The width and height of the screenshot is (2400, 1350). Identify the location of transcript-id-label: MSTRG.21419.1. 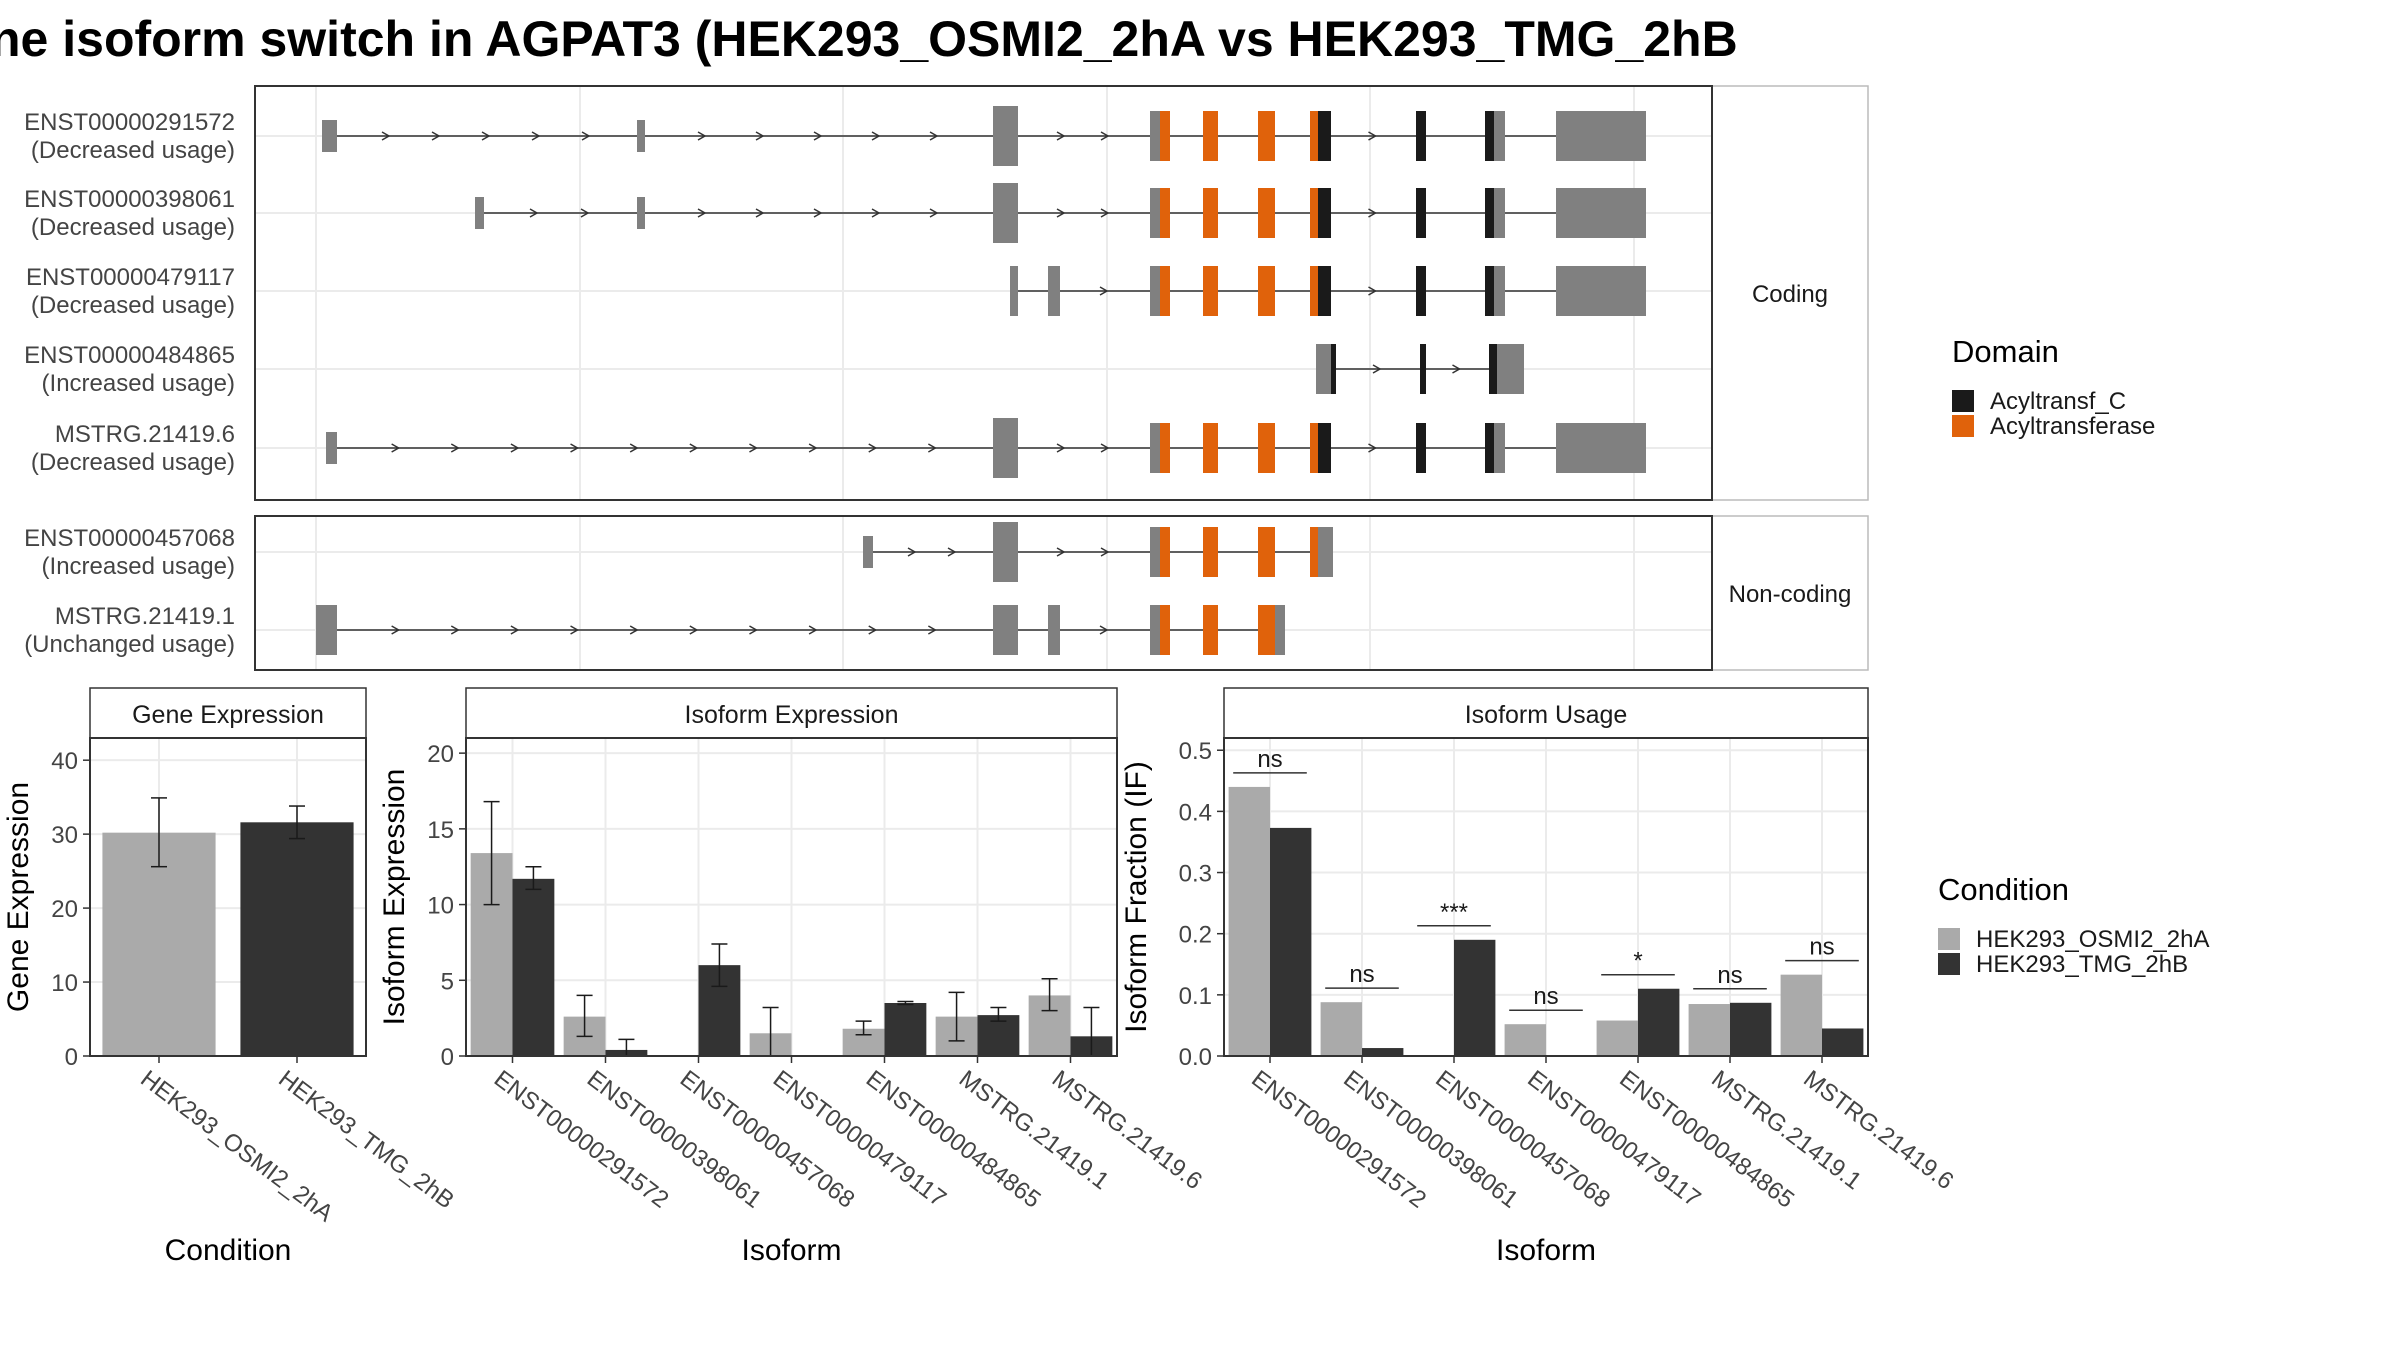
(145, 616).